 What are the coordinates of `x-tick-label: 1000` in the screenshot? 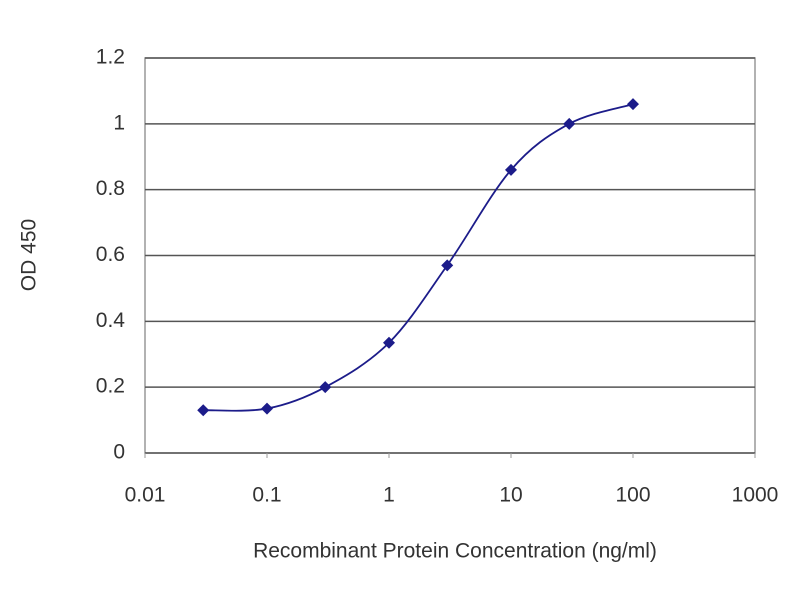 It's located at (755, 495).